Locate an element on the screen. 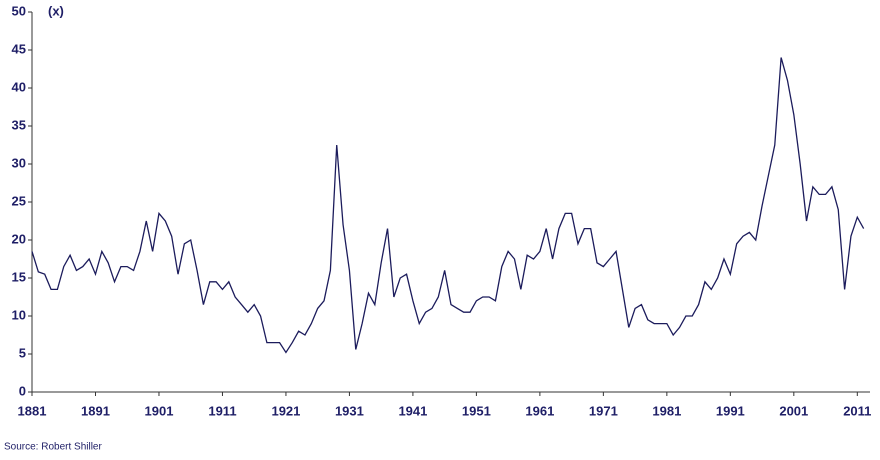  y-tick-label: 50 is located at coordinates (19, 10).